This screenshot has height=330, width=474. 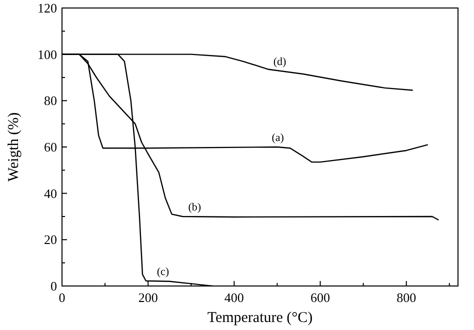 What do you see at coordinates (50, 147) in the screenshot?
I see `y-tick-label: 60` at bounding box center [50, 147].